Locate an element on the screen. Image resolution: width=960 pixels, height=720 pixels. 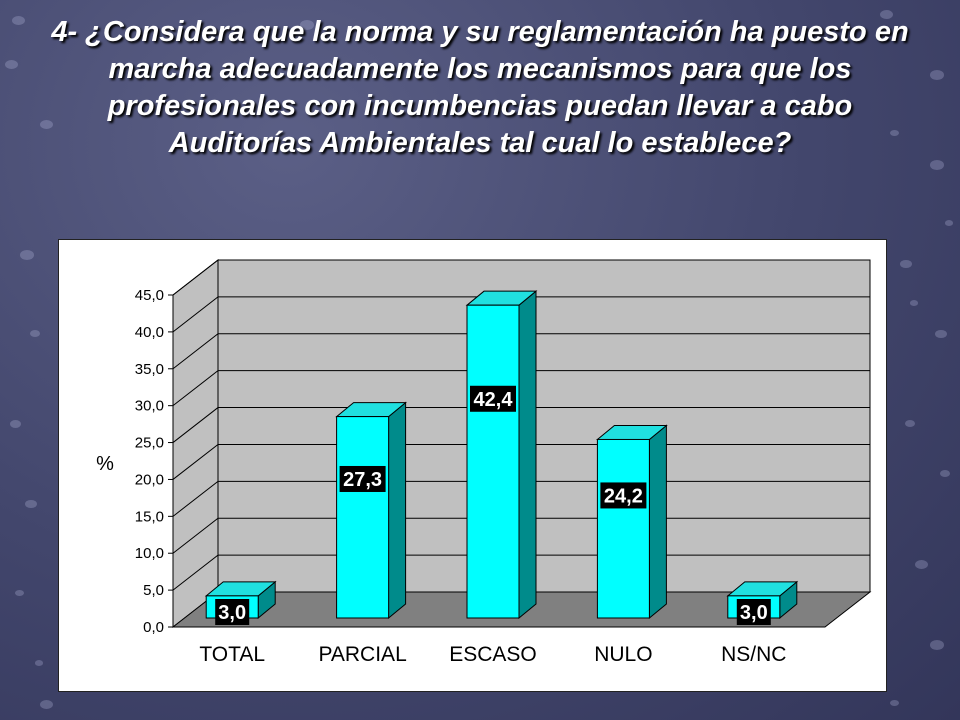
y-tick-label: 30,0 is located at coordinates (149, 406).